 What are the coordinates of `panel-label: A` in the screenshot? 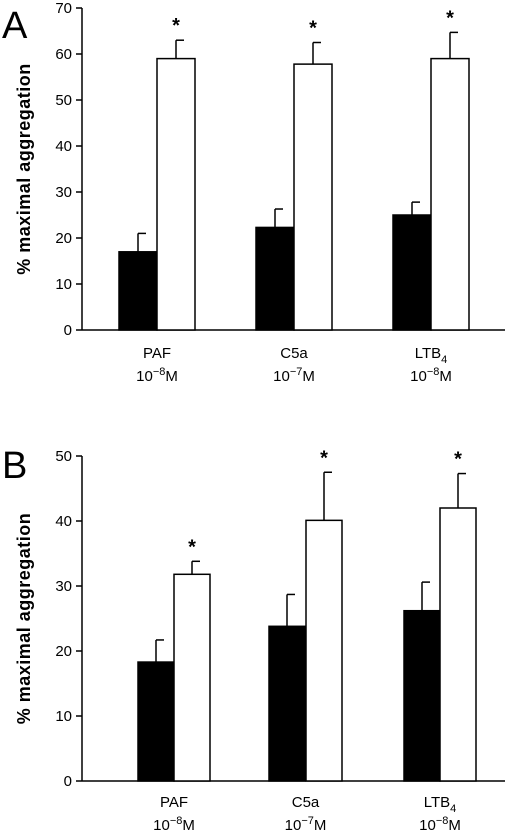 It's located at (15, 26).